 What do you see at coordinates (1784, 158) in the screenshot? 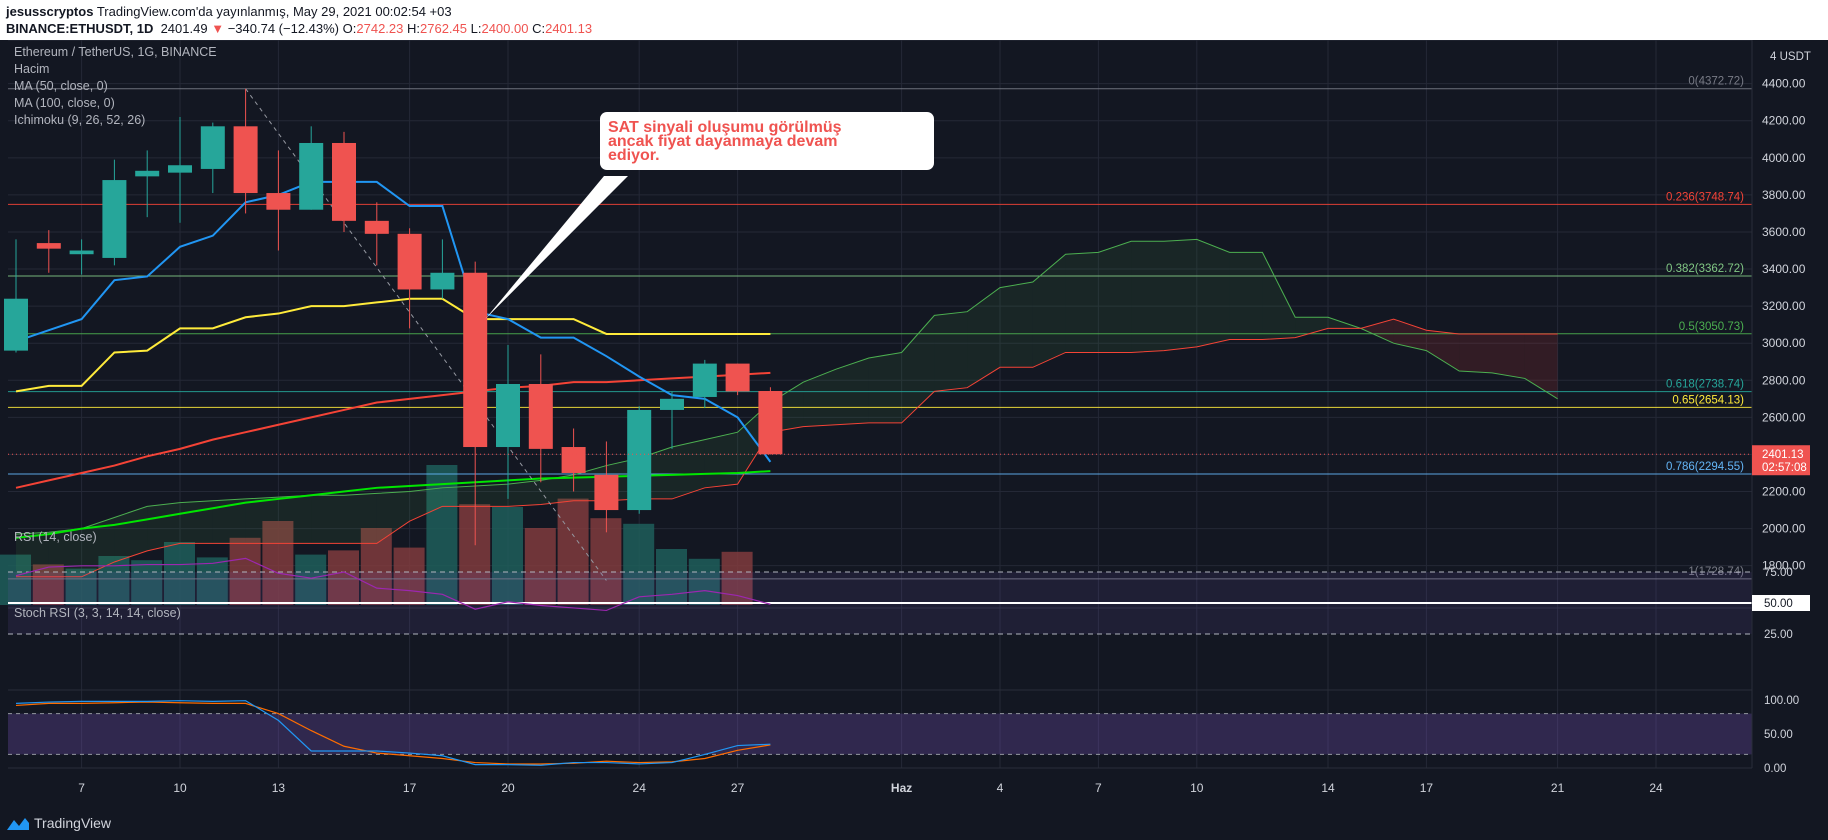
I see `price-tick: 4000.00` at bounding box center [1784, 158].